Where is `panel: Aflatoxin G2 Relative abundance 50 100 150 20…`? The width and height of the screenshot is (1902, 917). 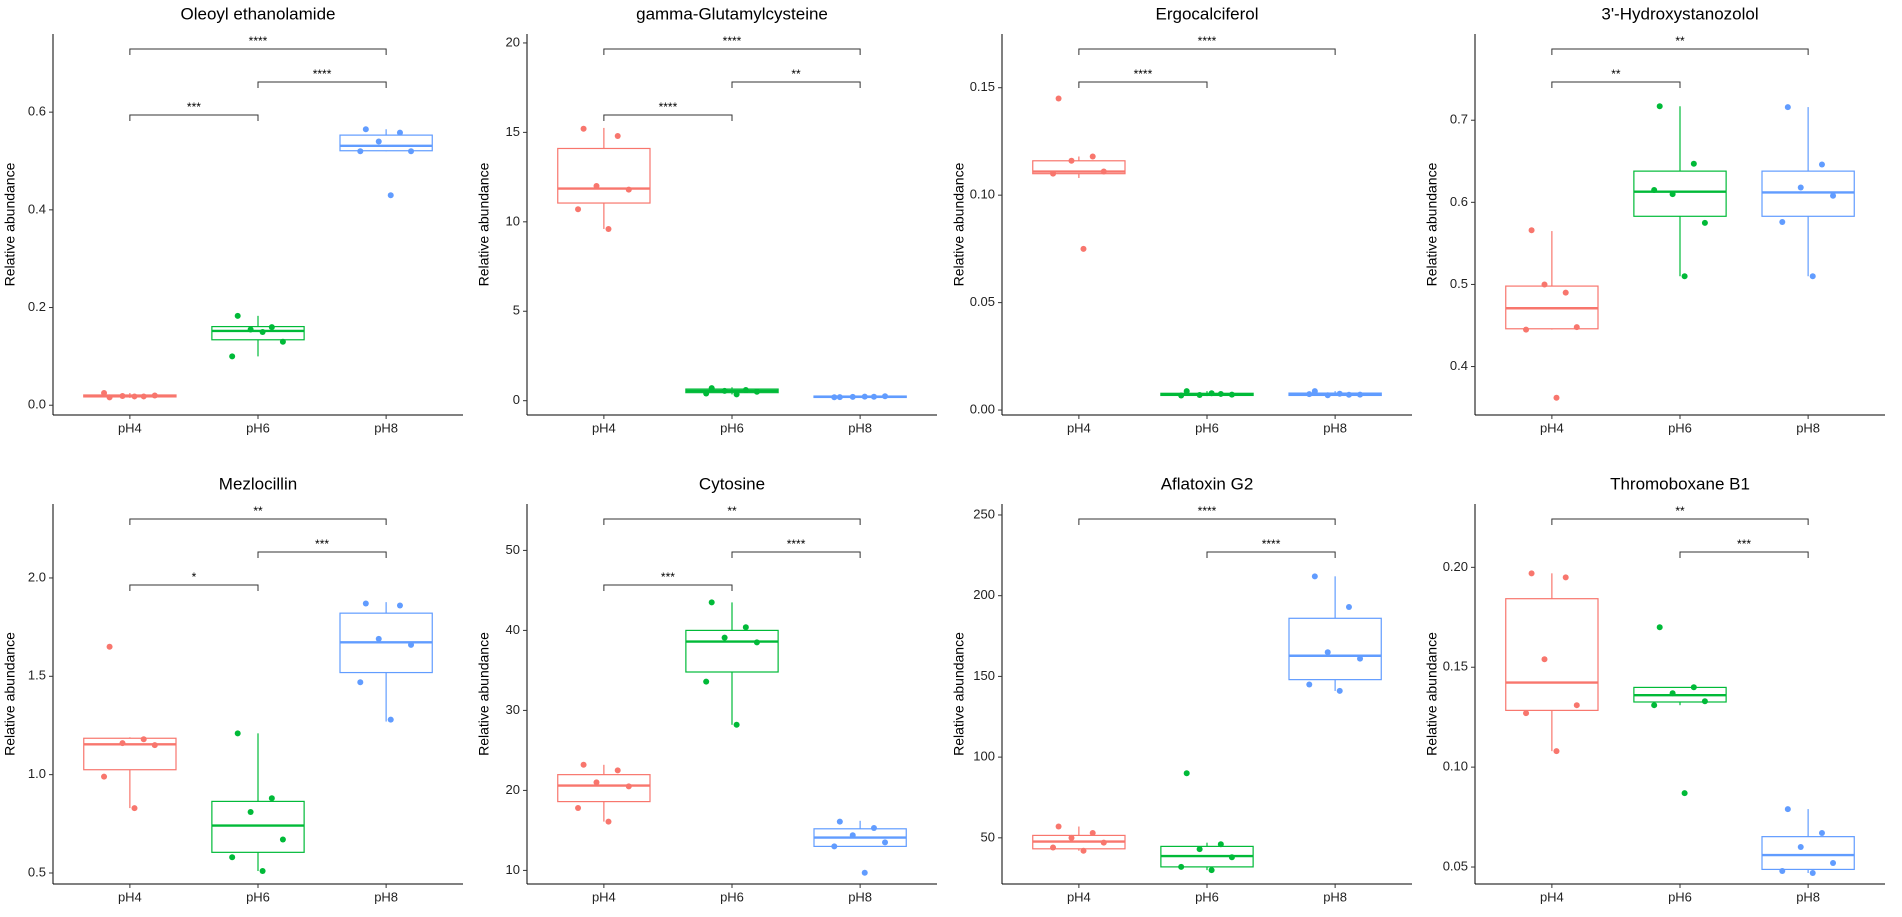 panel: Aflatoxin G2 Relative abundance 50 100 150 20… is located at coordinates (1181, 689).